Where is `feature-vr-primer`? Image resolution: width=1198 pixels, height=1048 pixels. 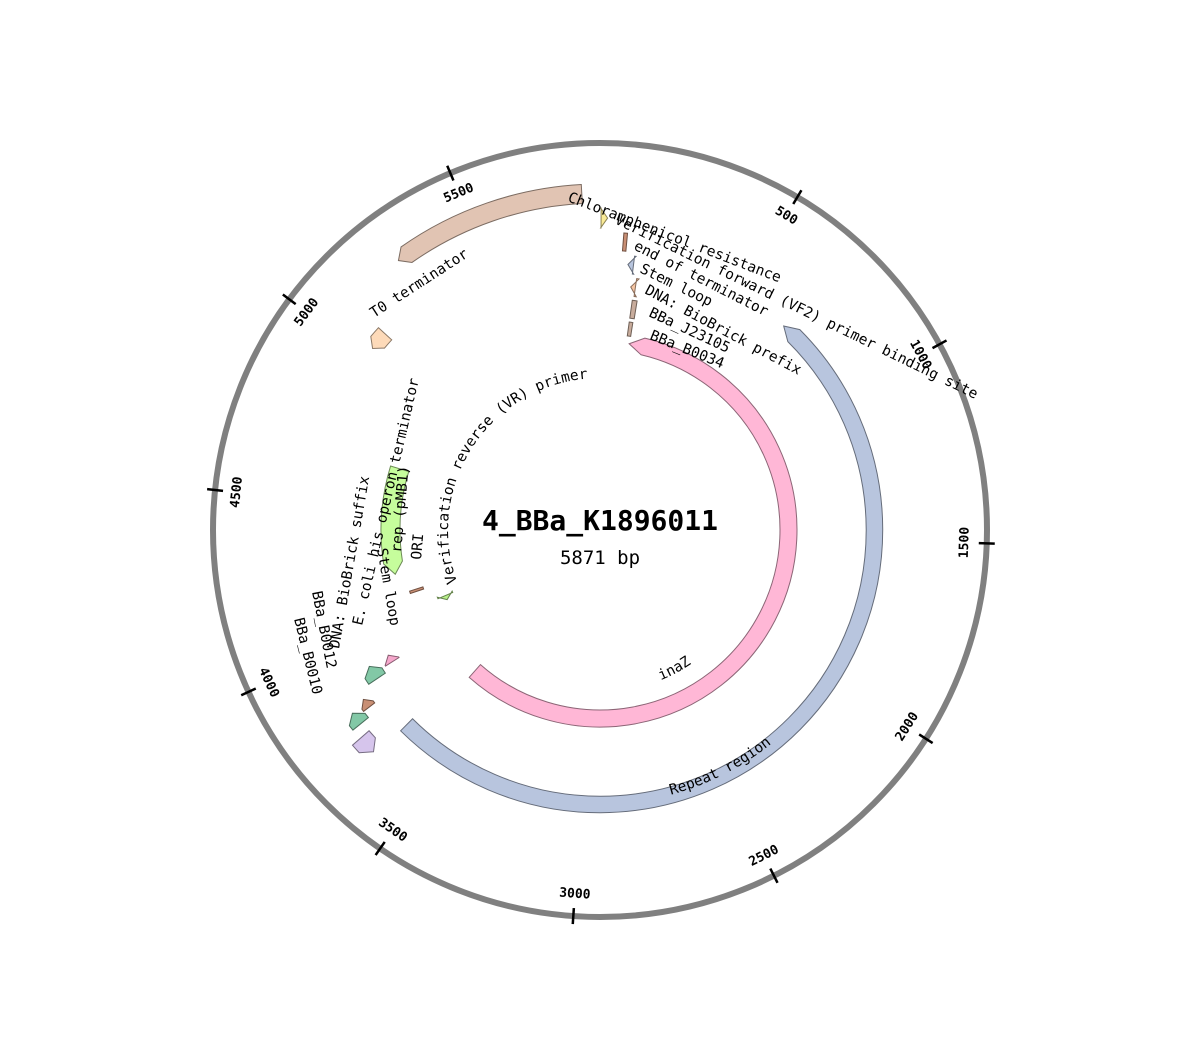
feature-vr-primer is located at coordinates (445, 595).